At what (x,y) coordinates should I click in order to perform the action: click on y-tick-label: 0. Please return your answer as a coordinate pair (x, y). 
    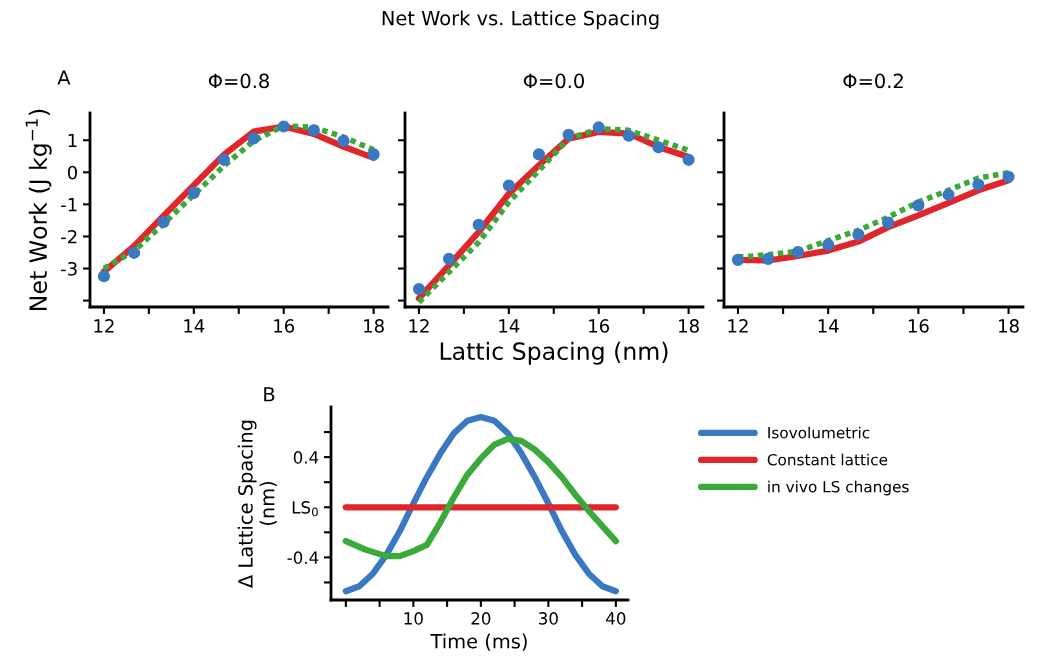
    Looking at the image, I should click on (72, 172).